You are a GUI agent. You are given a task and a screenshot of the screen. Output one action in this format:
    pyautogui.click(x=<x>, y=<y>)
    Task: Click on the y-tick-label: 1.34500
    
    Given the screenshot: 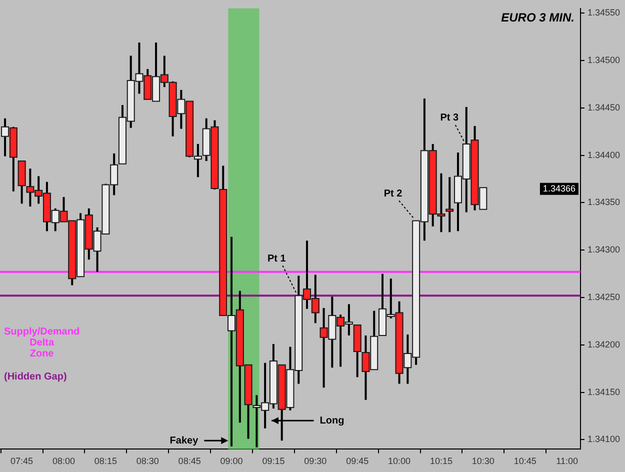 What is the action you would take?
    pyautogui.click(x=603, y=60)
    